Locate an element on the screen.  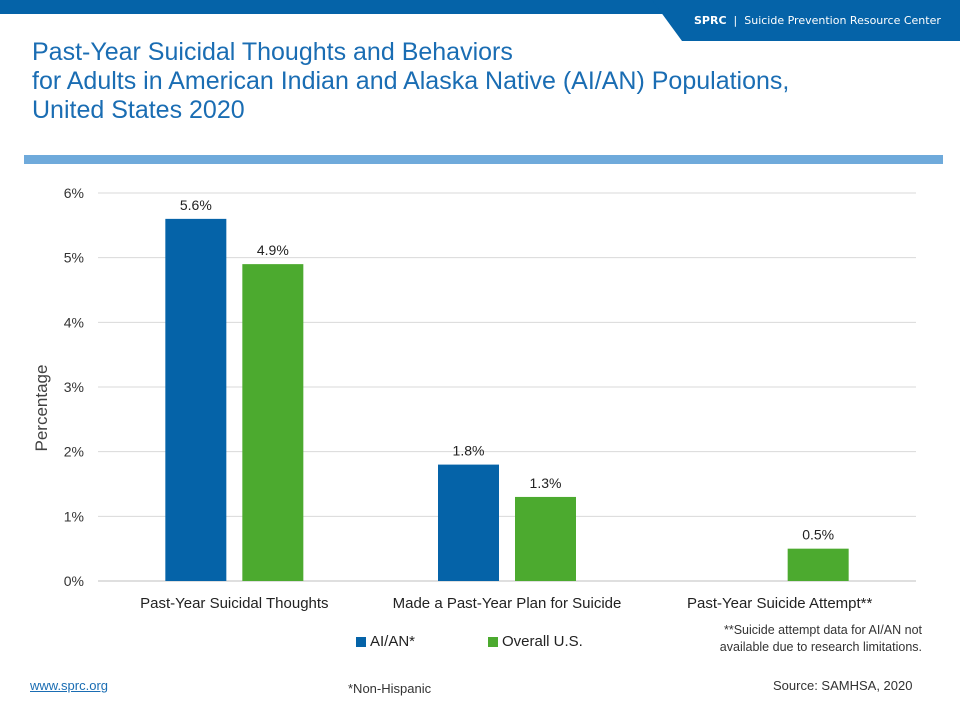
title-line-3: United States 2020 is located at coordinates (138, 110).